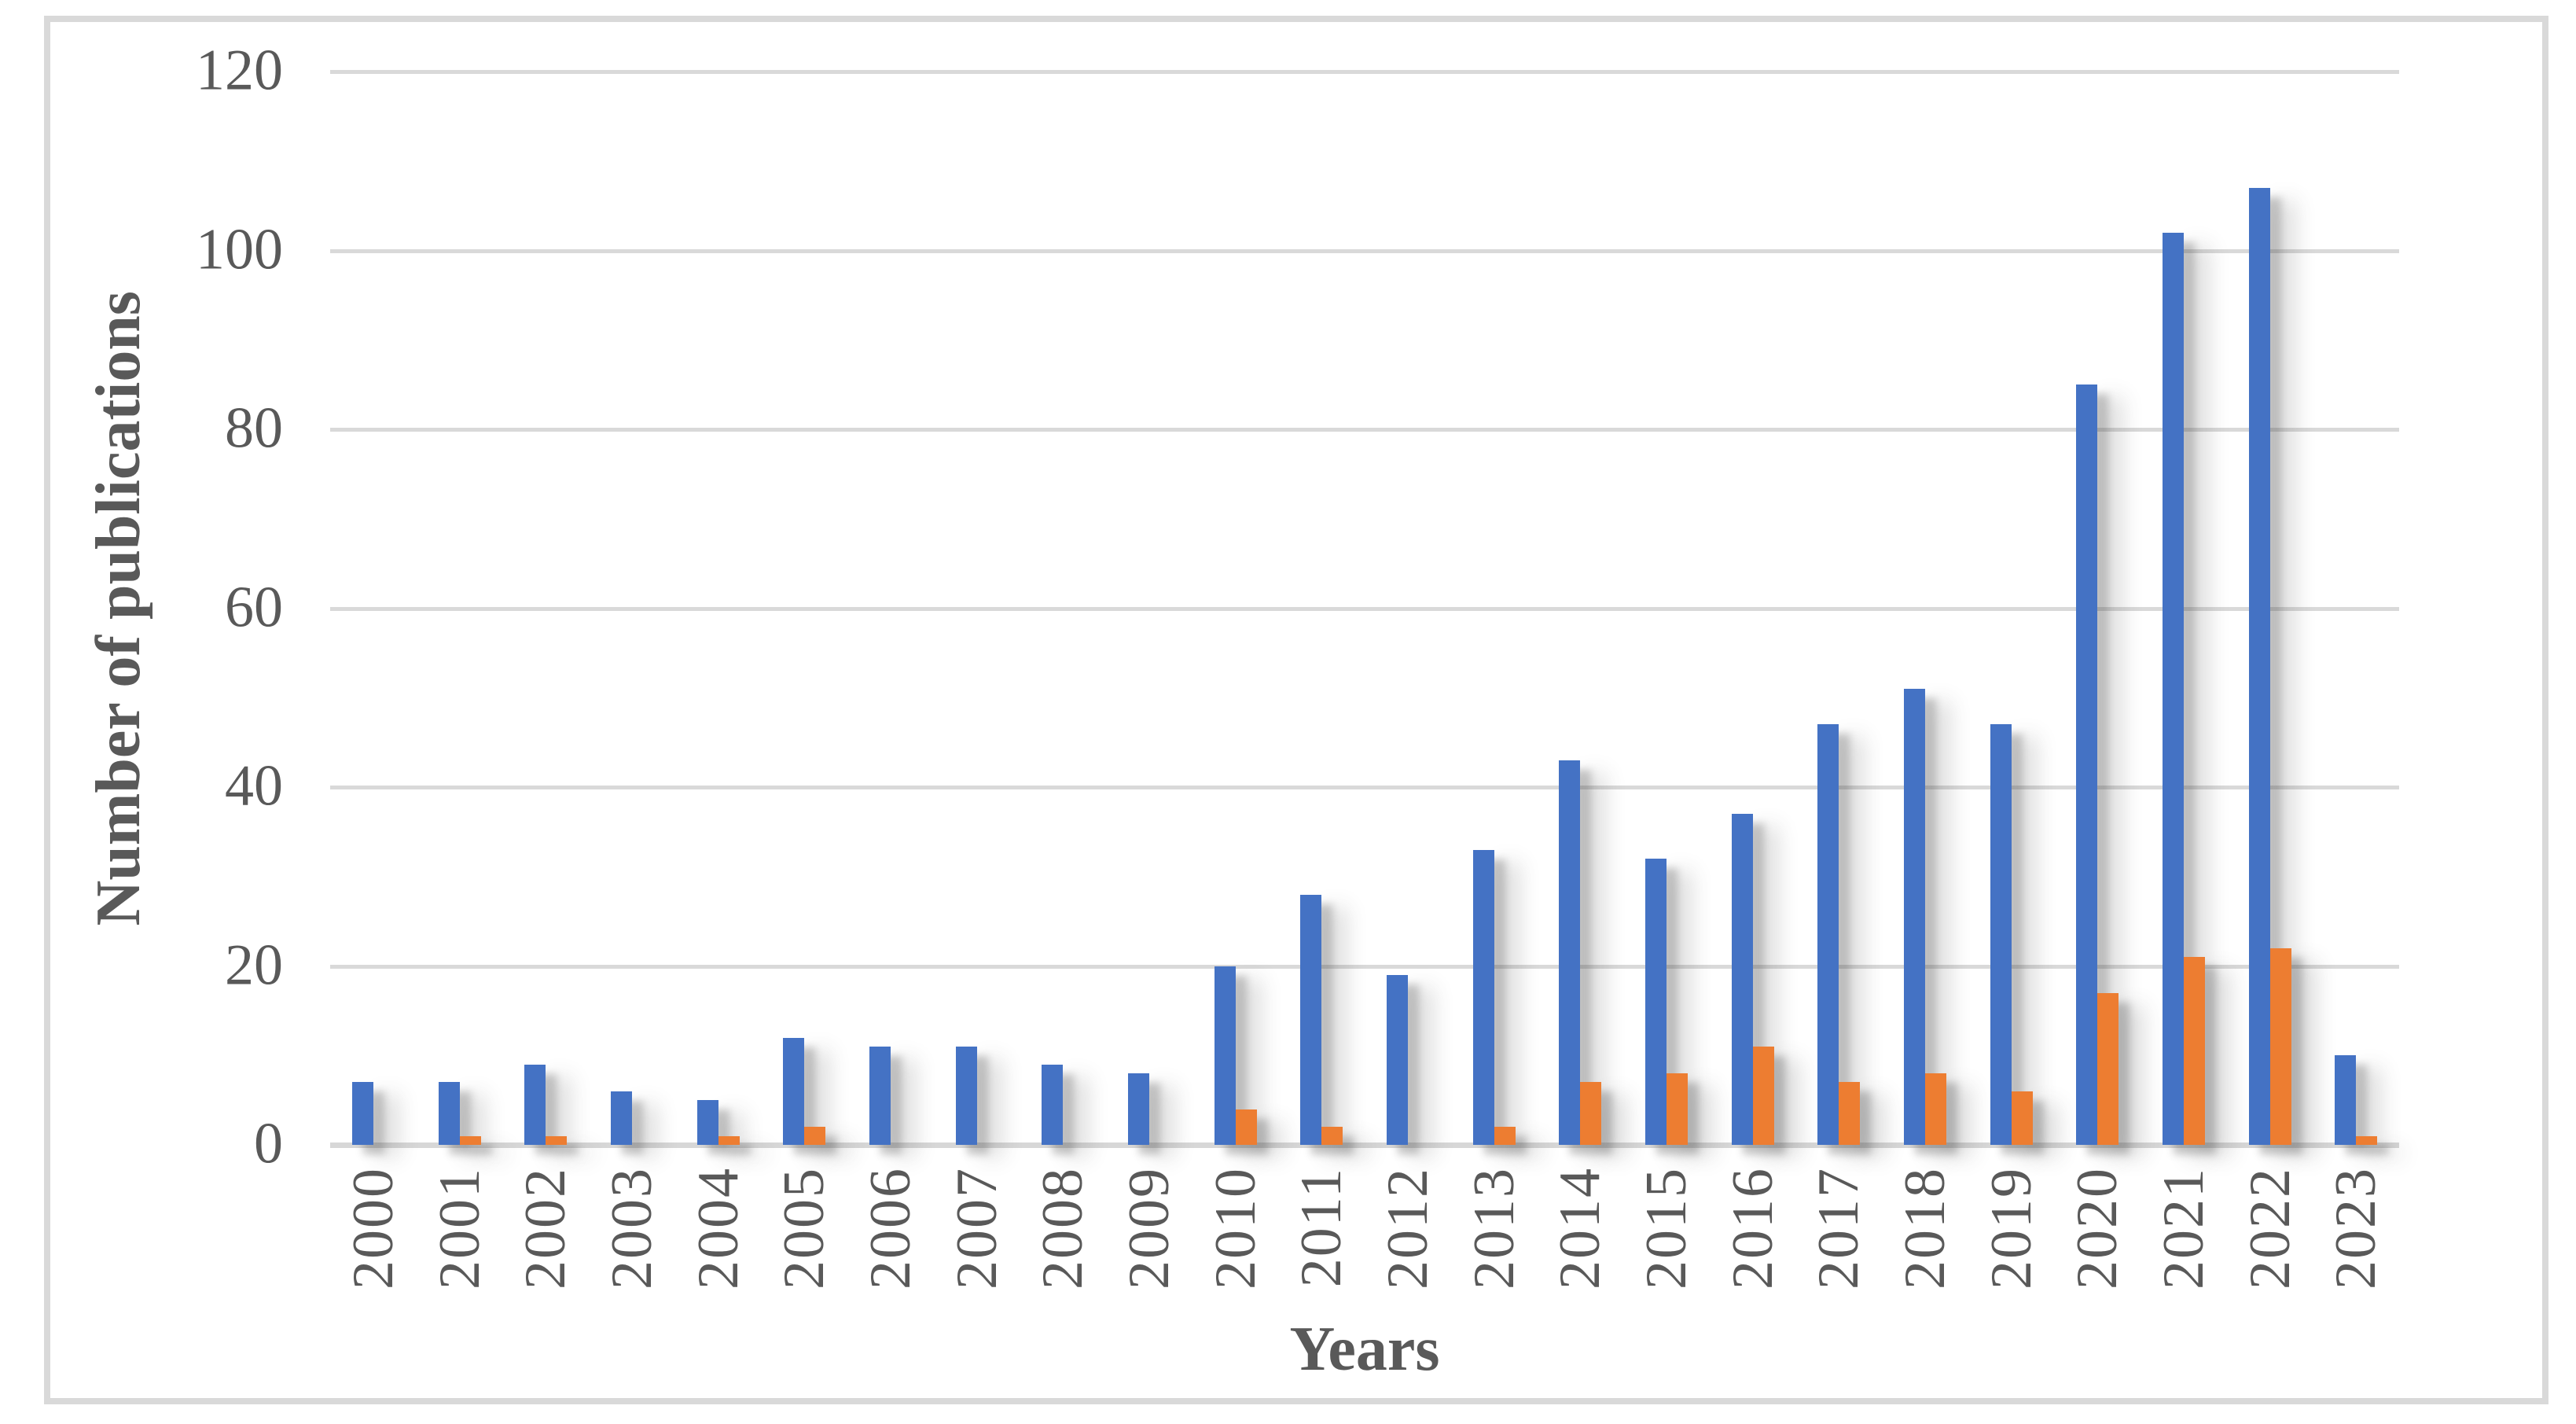 Image resolution: width=2576 pixels, height=1424 pixels. I want to click on bar-primary-2008, so click(1053, 1104).